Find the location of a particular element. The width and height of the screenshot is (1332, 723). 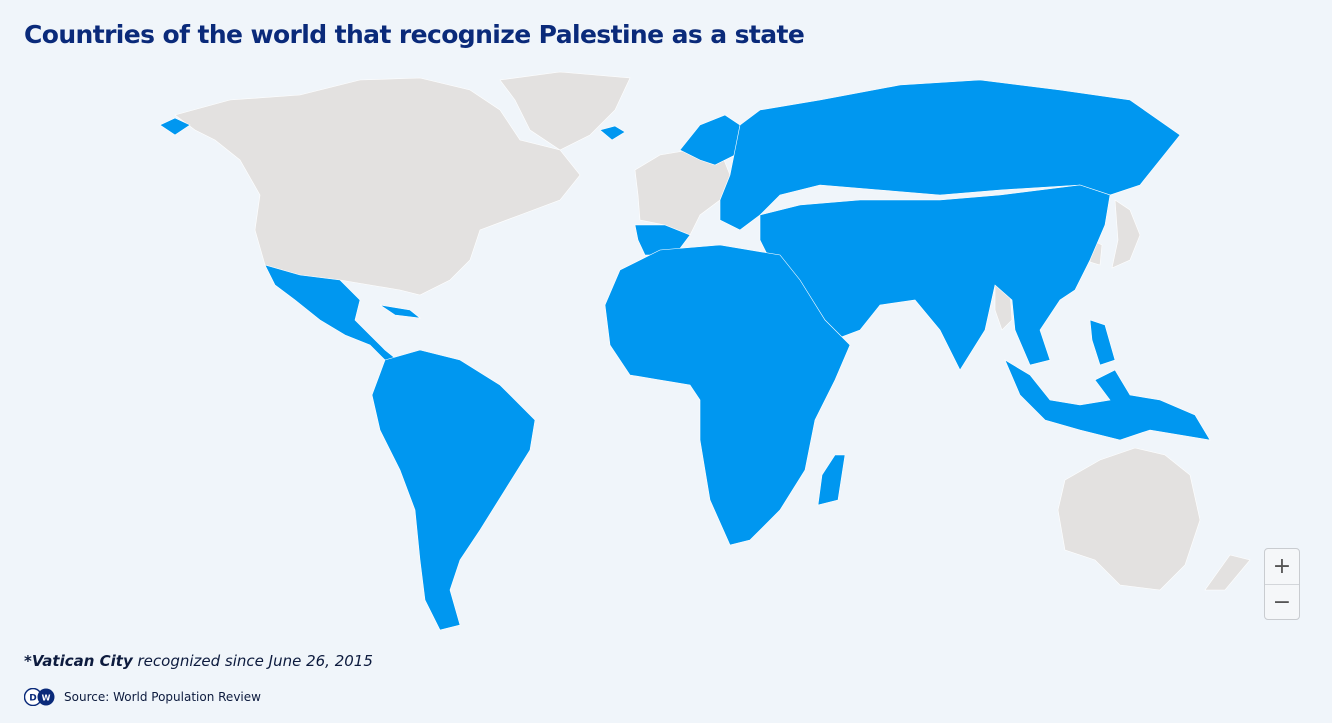

source-line: D W Source: World Population Review is located at coordinates (142, 697).